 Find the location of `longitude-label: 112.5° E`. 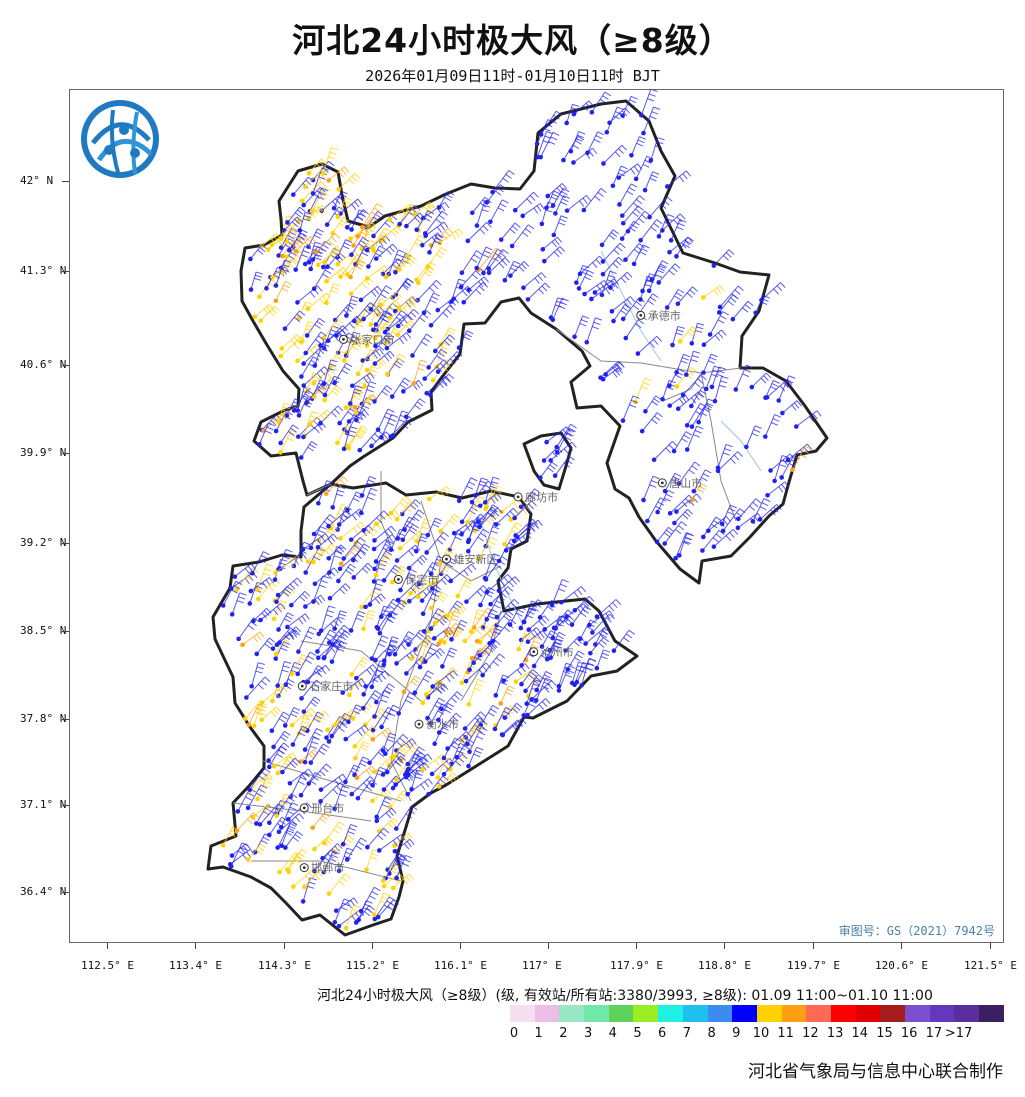

longitude-label: 112.5° E is located at coordinates (107, 965).